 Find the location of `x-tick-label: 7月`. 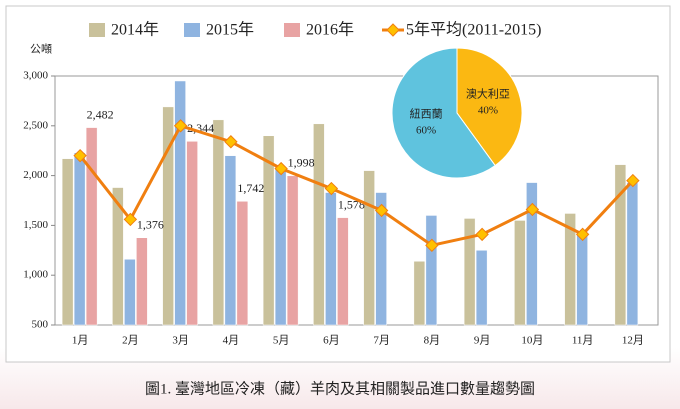

x-tick-label: 7月 is located at coordinates (381, 341).